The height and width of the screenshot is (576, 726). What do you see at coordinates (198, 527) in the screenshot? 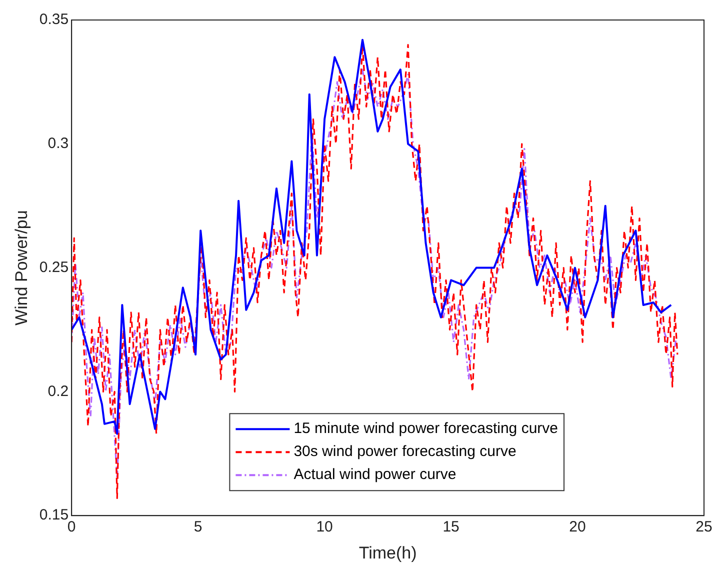
I see `x-tick-label: 5` at bounding box center [198, 527].